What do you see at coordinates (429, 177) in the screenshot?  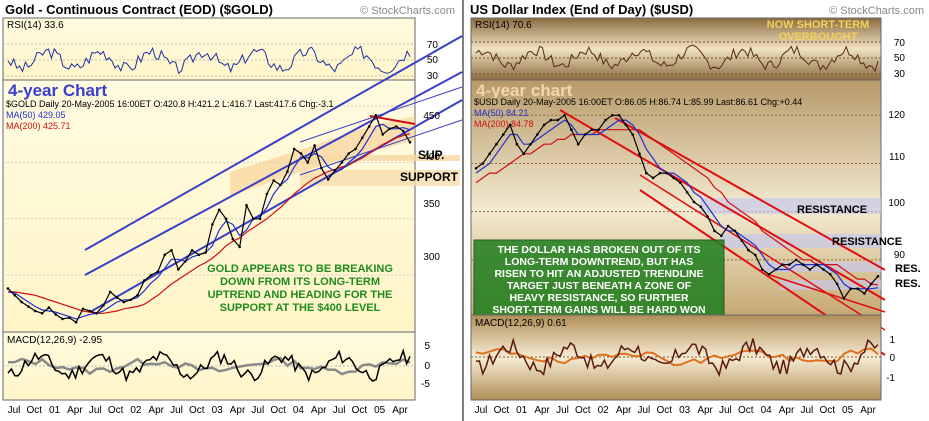 I see `gold-support-label: SUPPORT` at bounding box center [429, 177].